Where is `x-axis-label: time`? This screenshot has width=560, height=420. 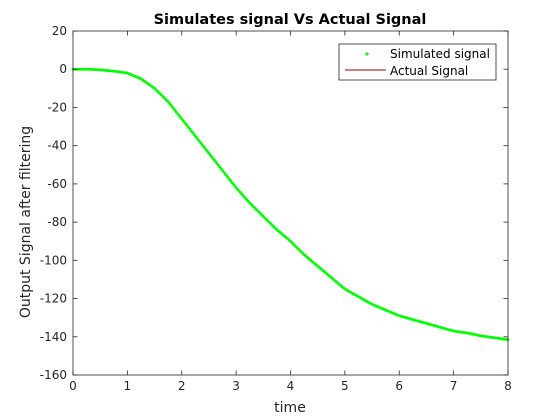 x-axis-label: time is located at coordinates (290, 408).